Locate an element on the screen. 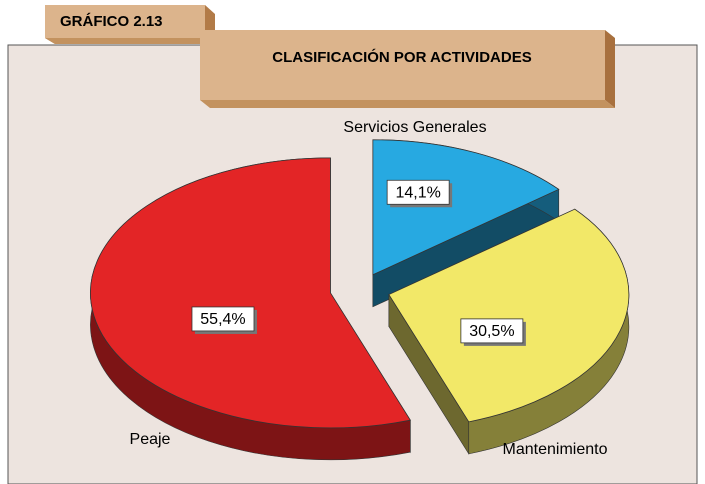 The height and width of the screenshot is (484, 705). slice-top is located at coordinates (466, 207).